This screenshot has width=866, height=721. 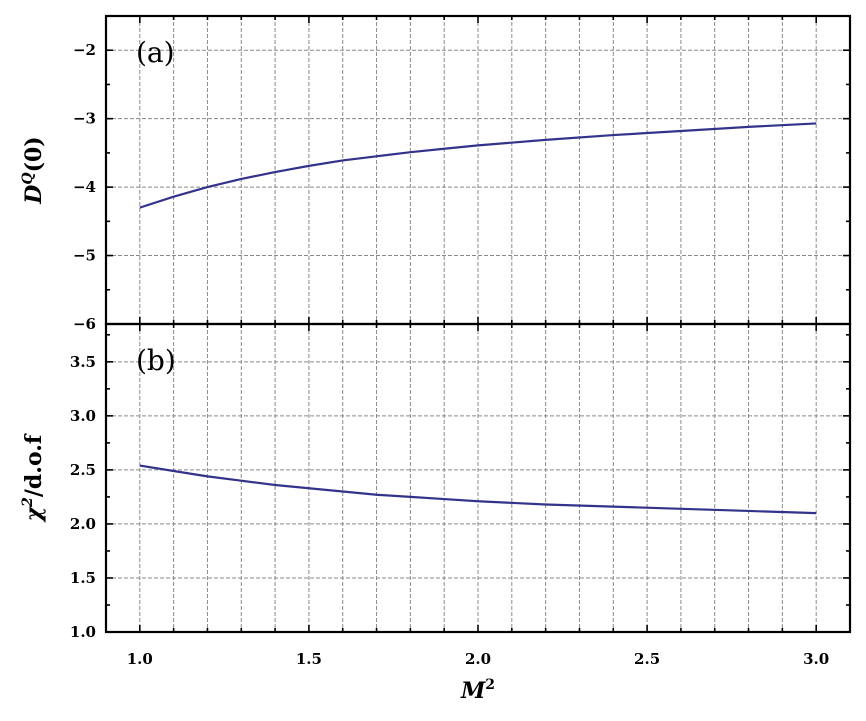 I want to click on y-tick-label: −6, so click(x=84, y=324).